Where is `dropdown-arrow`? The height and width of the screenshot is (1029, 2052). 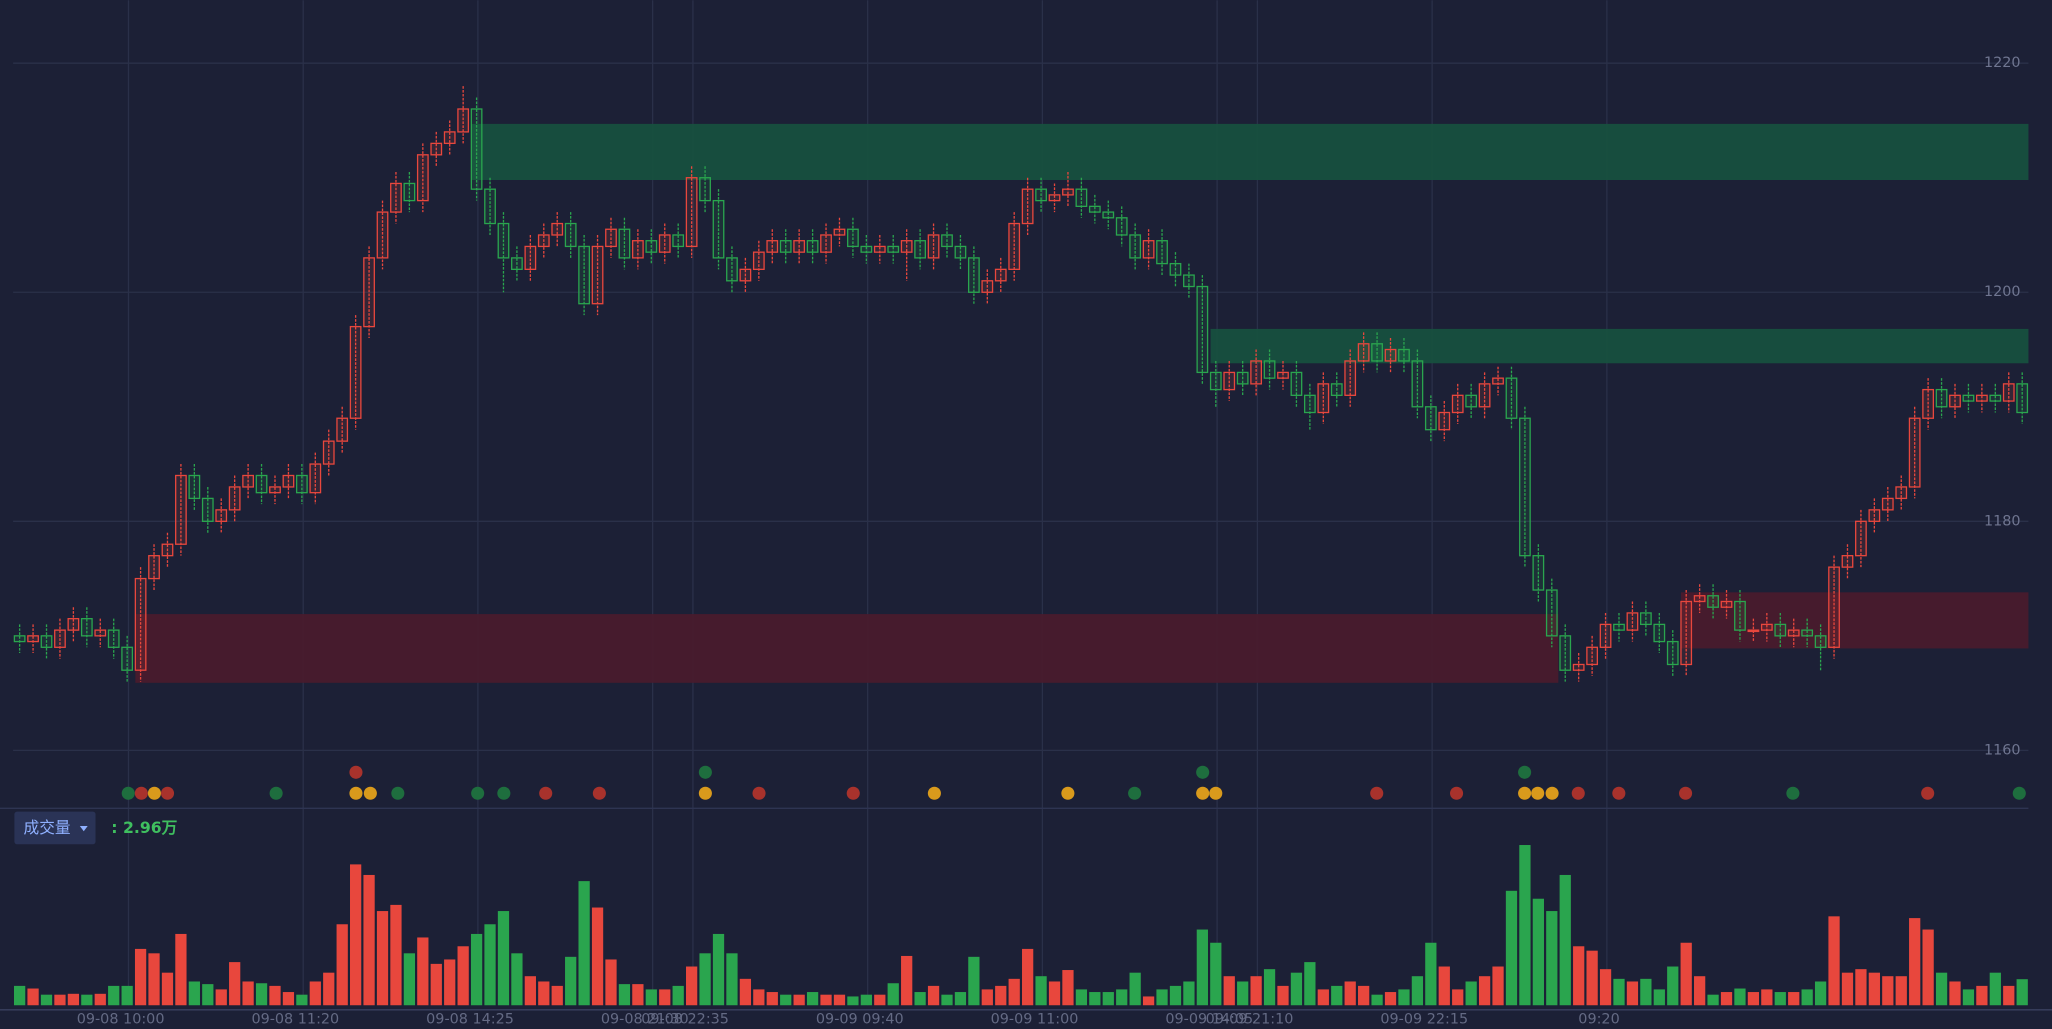 dropdown-arrow is located at coordinates (83, 828).